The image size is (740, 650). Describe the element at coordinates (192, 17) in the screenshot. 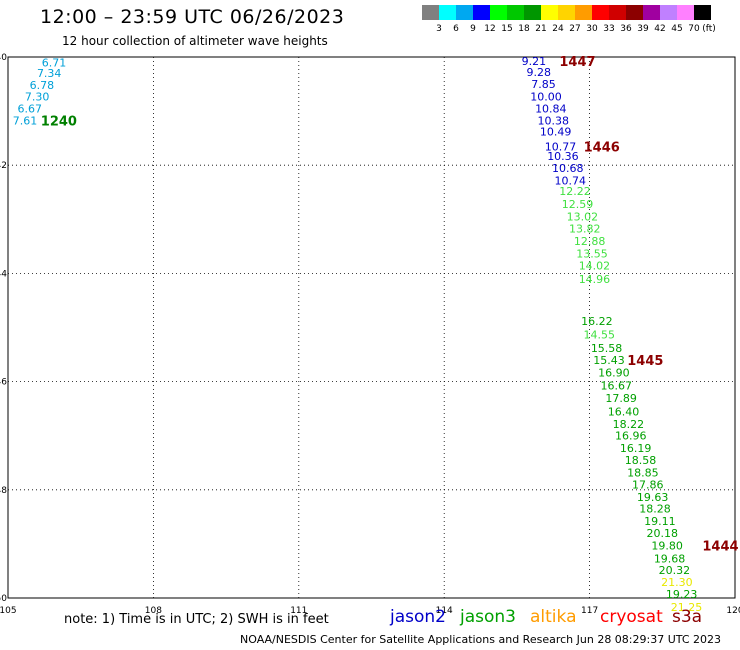

I see `chart-title: 12:00 – 23:59 UTC 06/26/2023` at that location.